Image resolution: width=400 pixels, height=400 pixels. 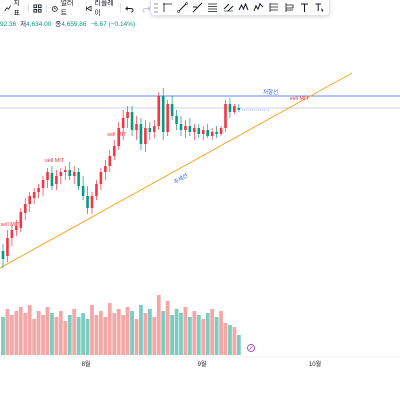 I want to click on tool-parallel-channel, so click(x=228, y=8).